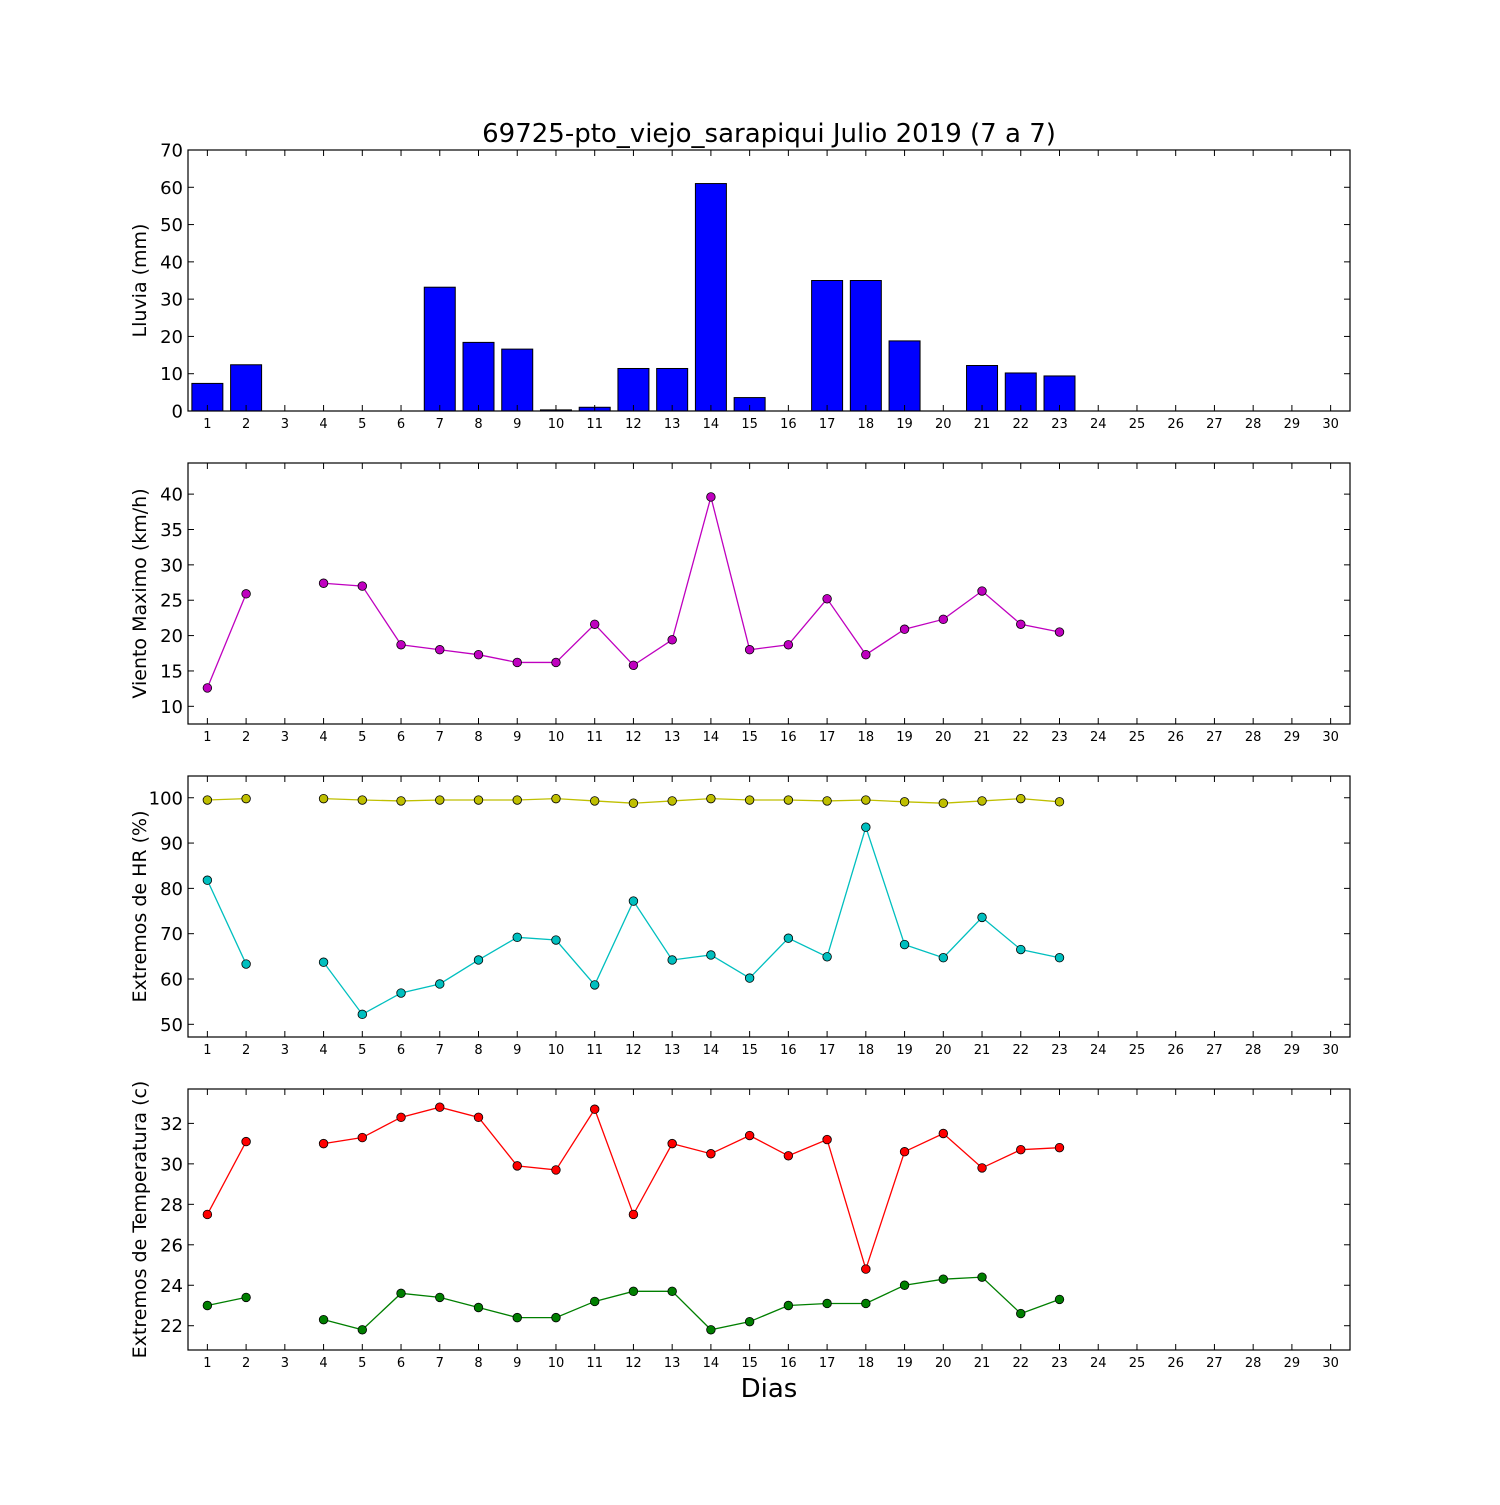 This screenshot has width=1500, height=1505. I want to click on wind-ytick-label: 15, so click(171, 671).